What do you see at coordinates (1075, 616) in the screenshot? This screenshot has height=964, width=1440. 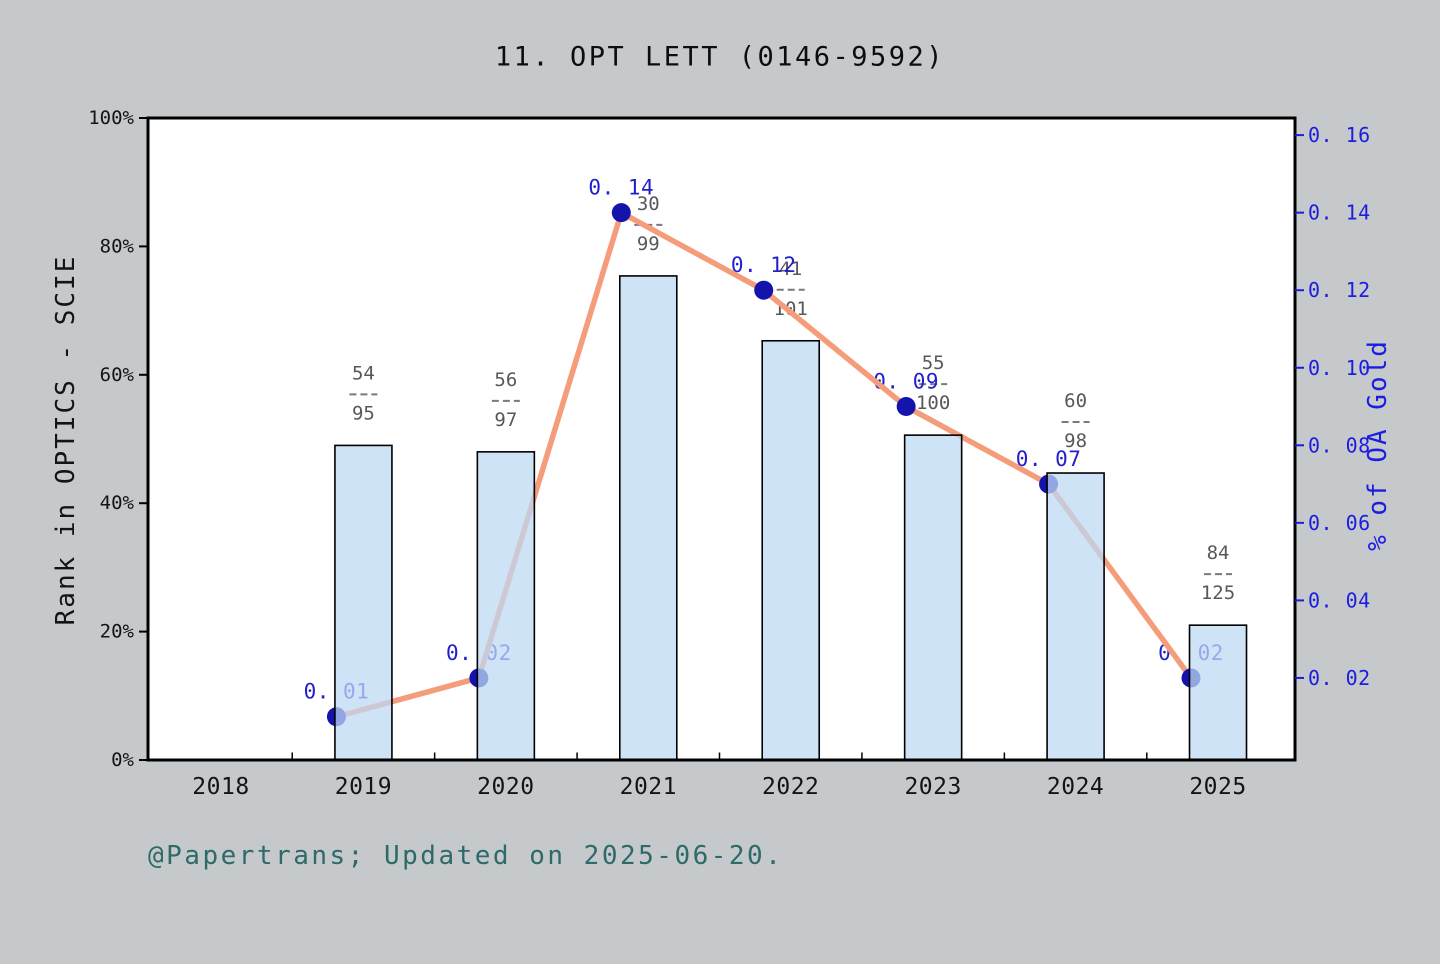 I see `rank-bar-2024` at bounding box center [1075, 616].